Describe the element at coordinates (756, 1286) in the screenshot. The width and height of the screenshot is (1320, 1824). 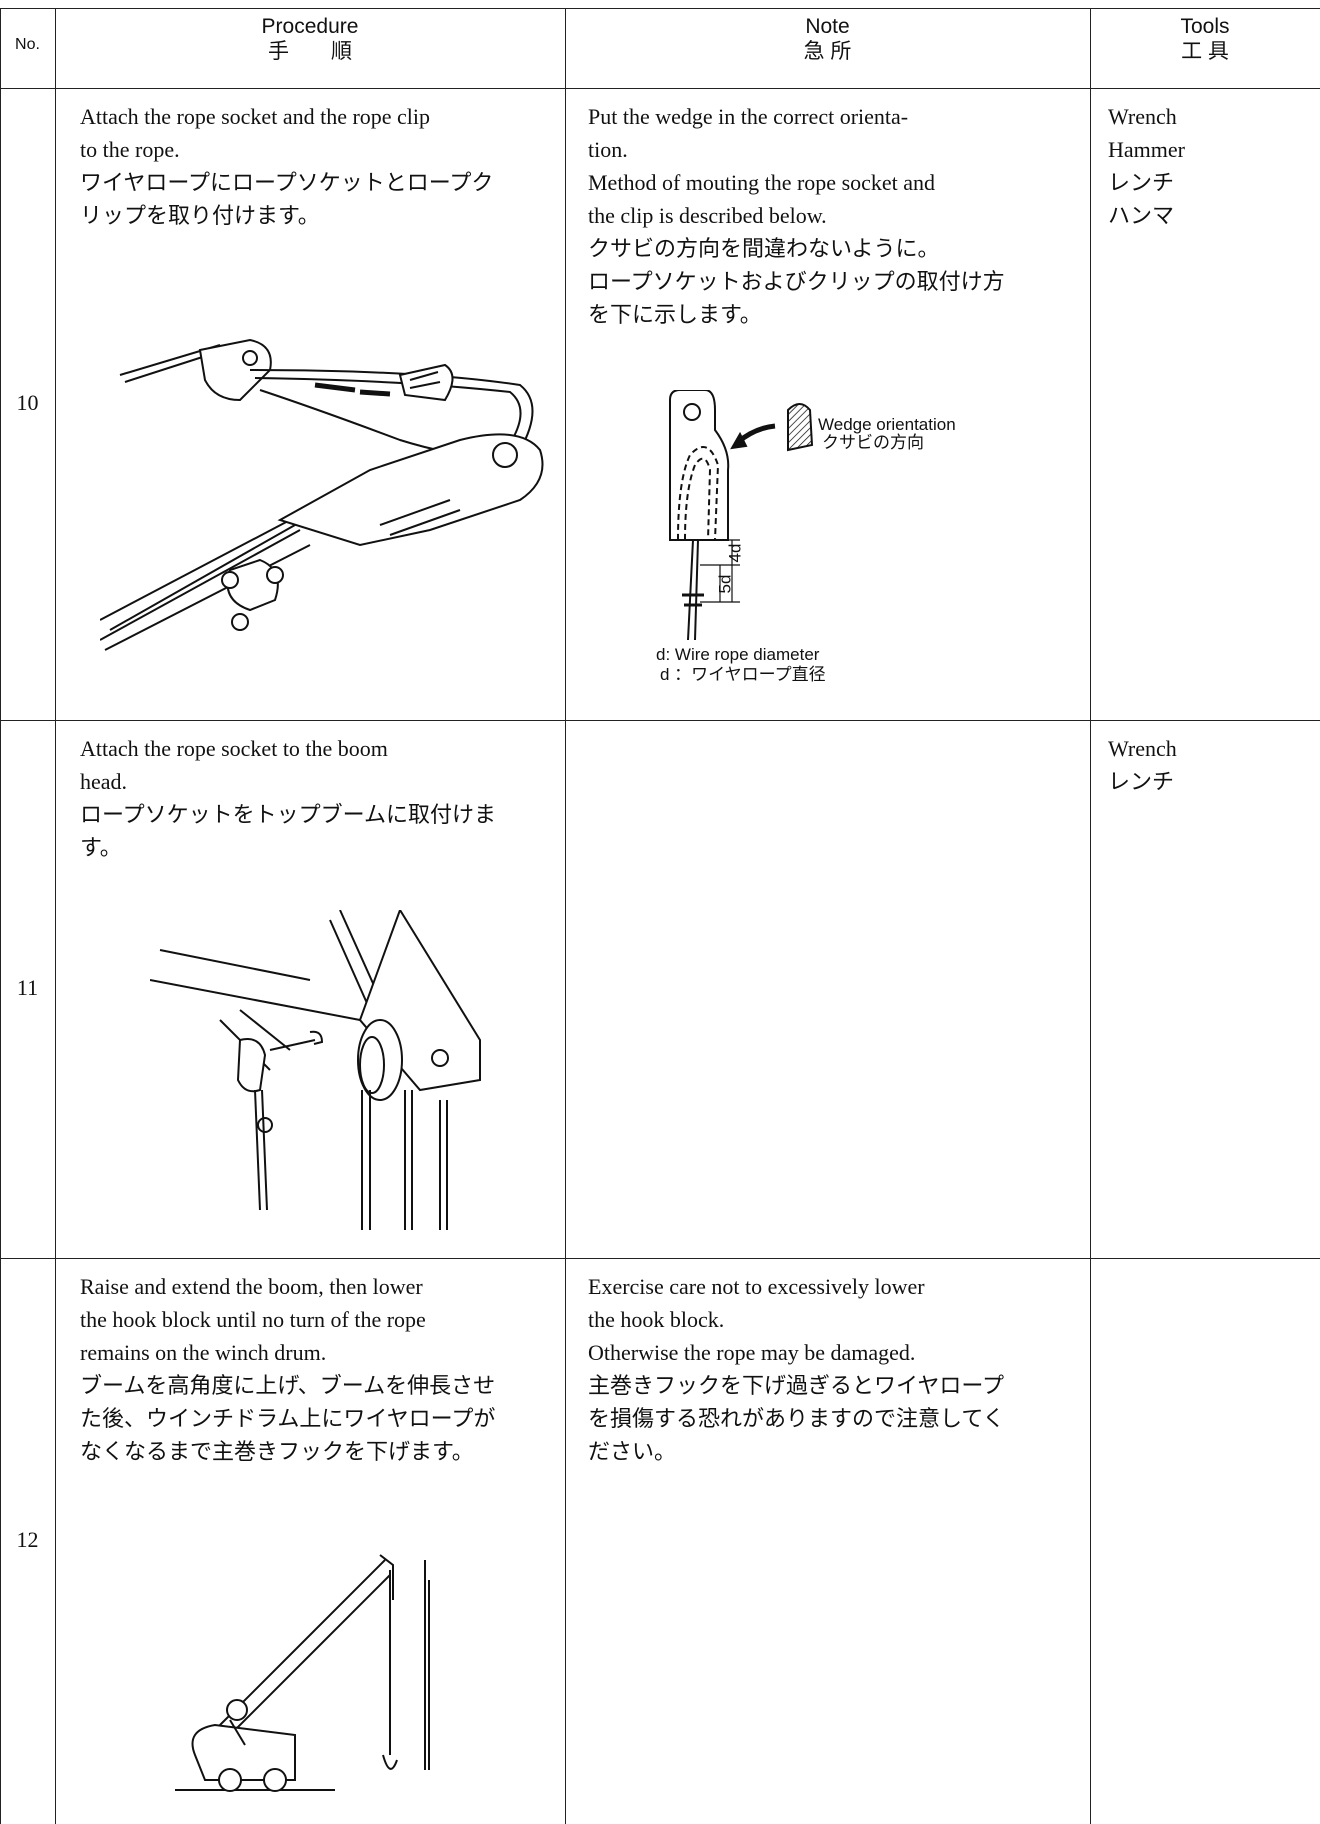
I see `note-line: Exercise care not to excessively lower` at that location.